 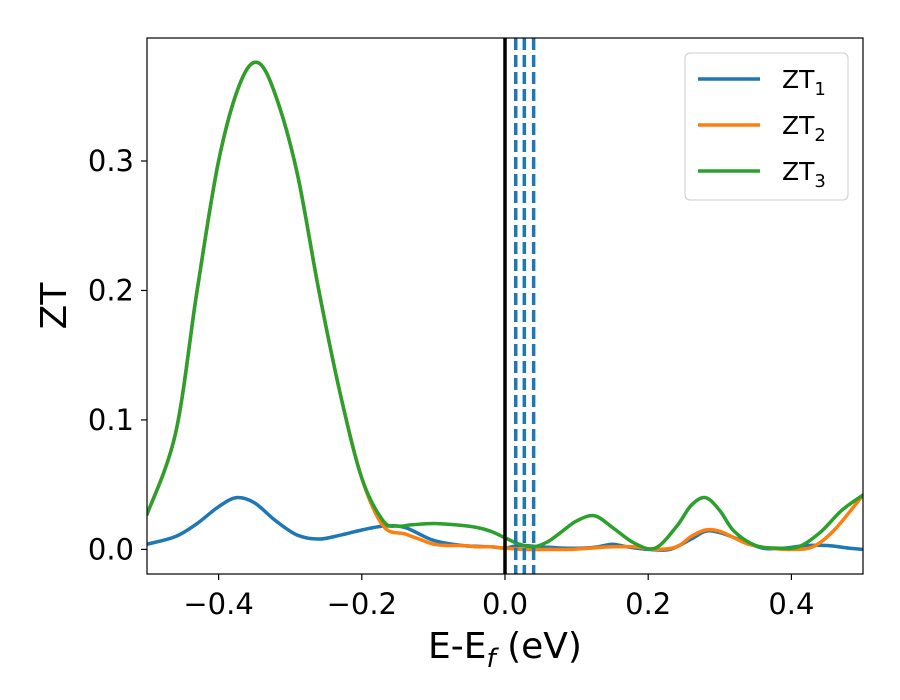 What do you see at coordinates (111, 161) in the screenshot?
I see `y-tick-label: 0.3` at bounding box center [111, 161].